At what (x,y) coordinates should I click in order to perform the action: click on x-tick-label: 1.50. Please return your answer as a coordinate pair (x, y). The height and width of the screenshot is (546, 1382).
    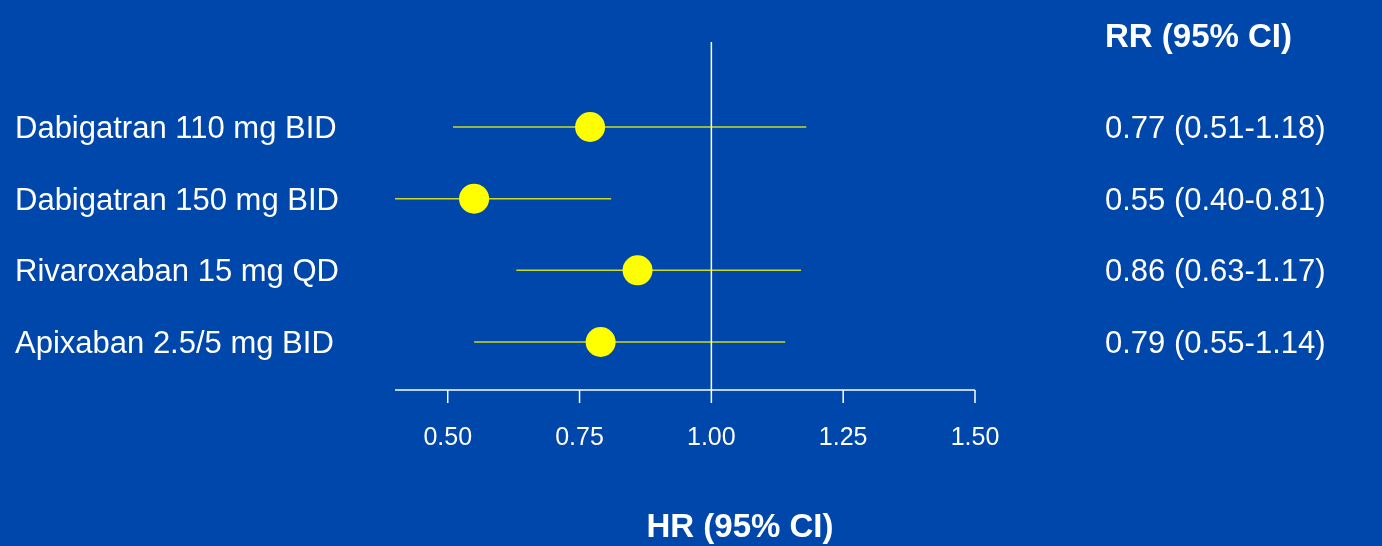
    Looking at the image, I should click on (975, 436).